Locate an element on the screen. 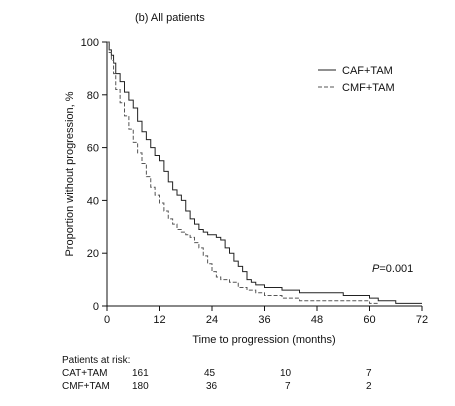 Image resolution: width=455 pixels, height=406 pixels. x-axis-label: Time to progression (months) is located at coordinates (263, 340).